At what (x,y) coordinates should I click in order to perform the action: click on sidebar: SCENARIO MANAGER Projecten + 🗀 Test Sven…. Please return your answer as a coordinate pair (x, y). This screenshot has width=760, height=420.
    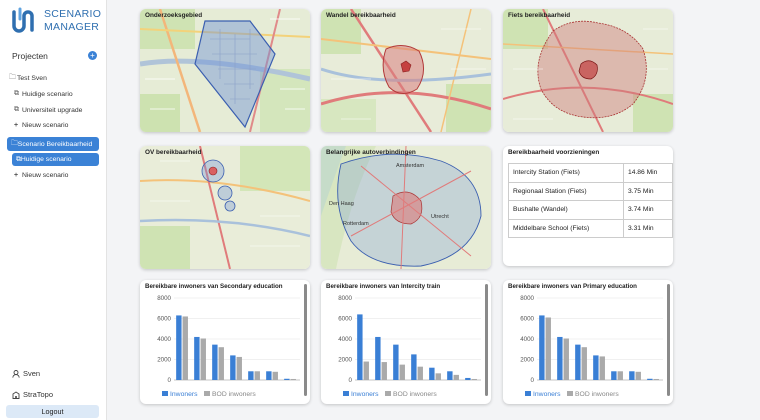
    Looking at the image, I should click on (53, 210).